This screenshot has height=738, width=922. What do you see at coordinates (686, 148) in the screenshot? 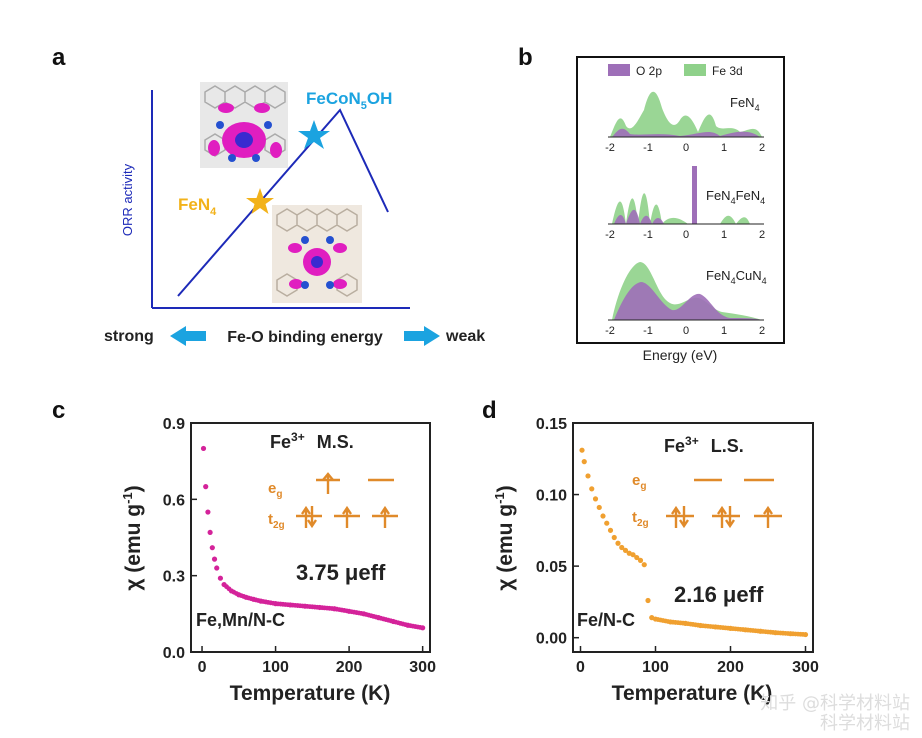
I see `dos1-tick: 0` at bounding box center [686, 148].